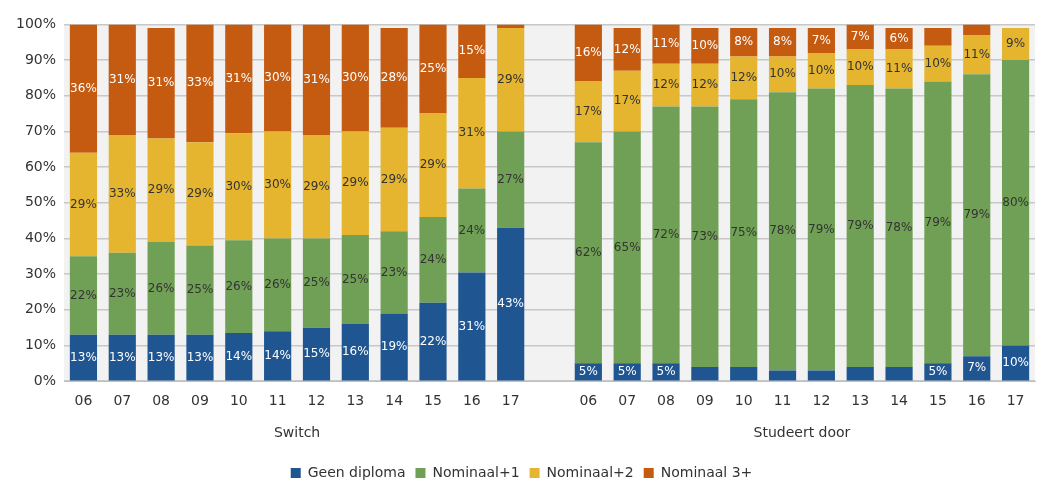 The width and height of the screenshot is (1051, 498). What do you see at coordinates (899, 37) in the screenshot?
I see `data-label: 6%` at bounding box center [899, 37].